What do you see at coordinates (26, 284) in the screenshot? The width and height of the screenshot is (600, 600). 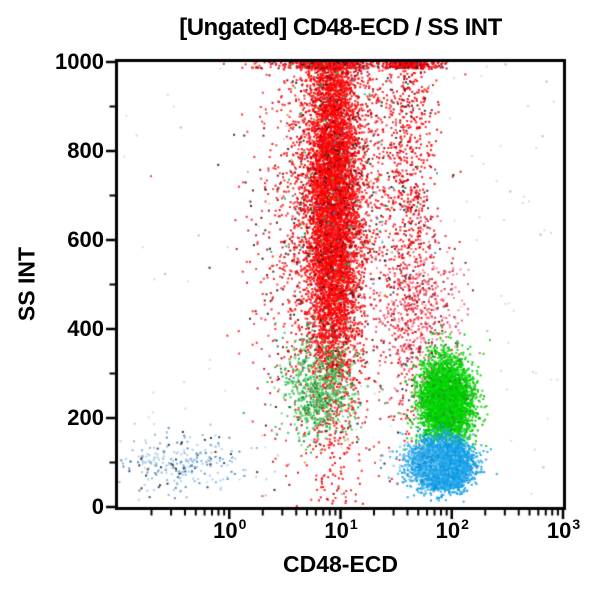 I see `y-axis-label: SS INT` at bounding box center [26, 284].